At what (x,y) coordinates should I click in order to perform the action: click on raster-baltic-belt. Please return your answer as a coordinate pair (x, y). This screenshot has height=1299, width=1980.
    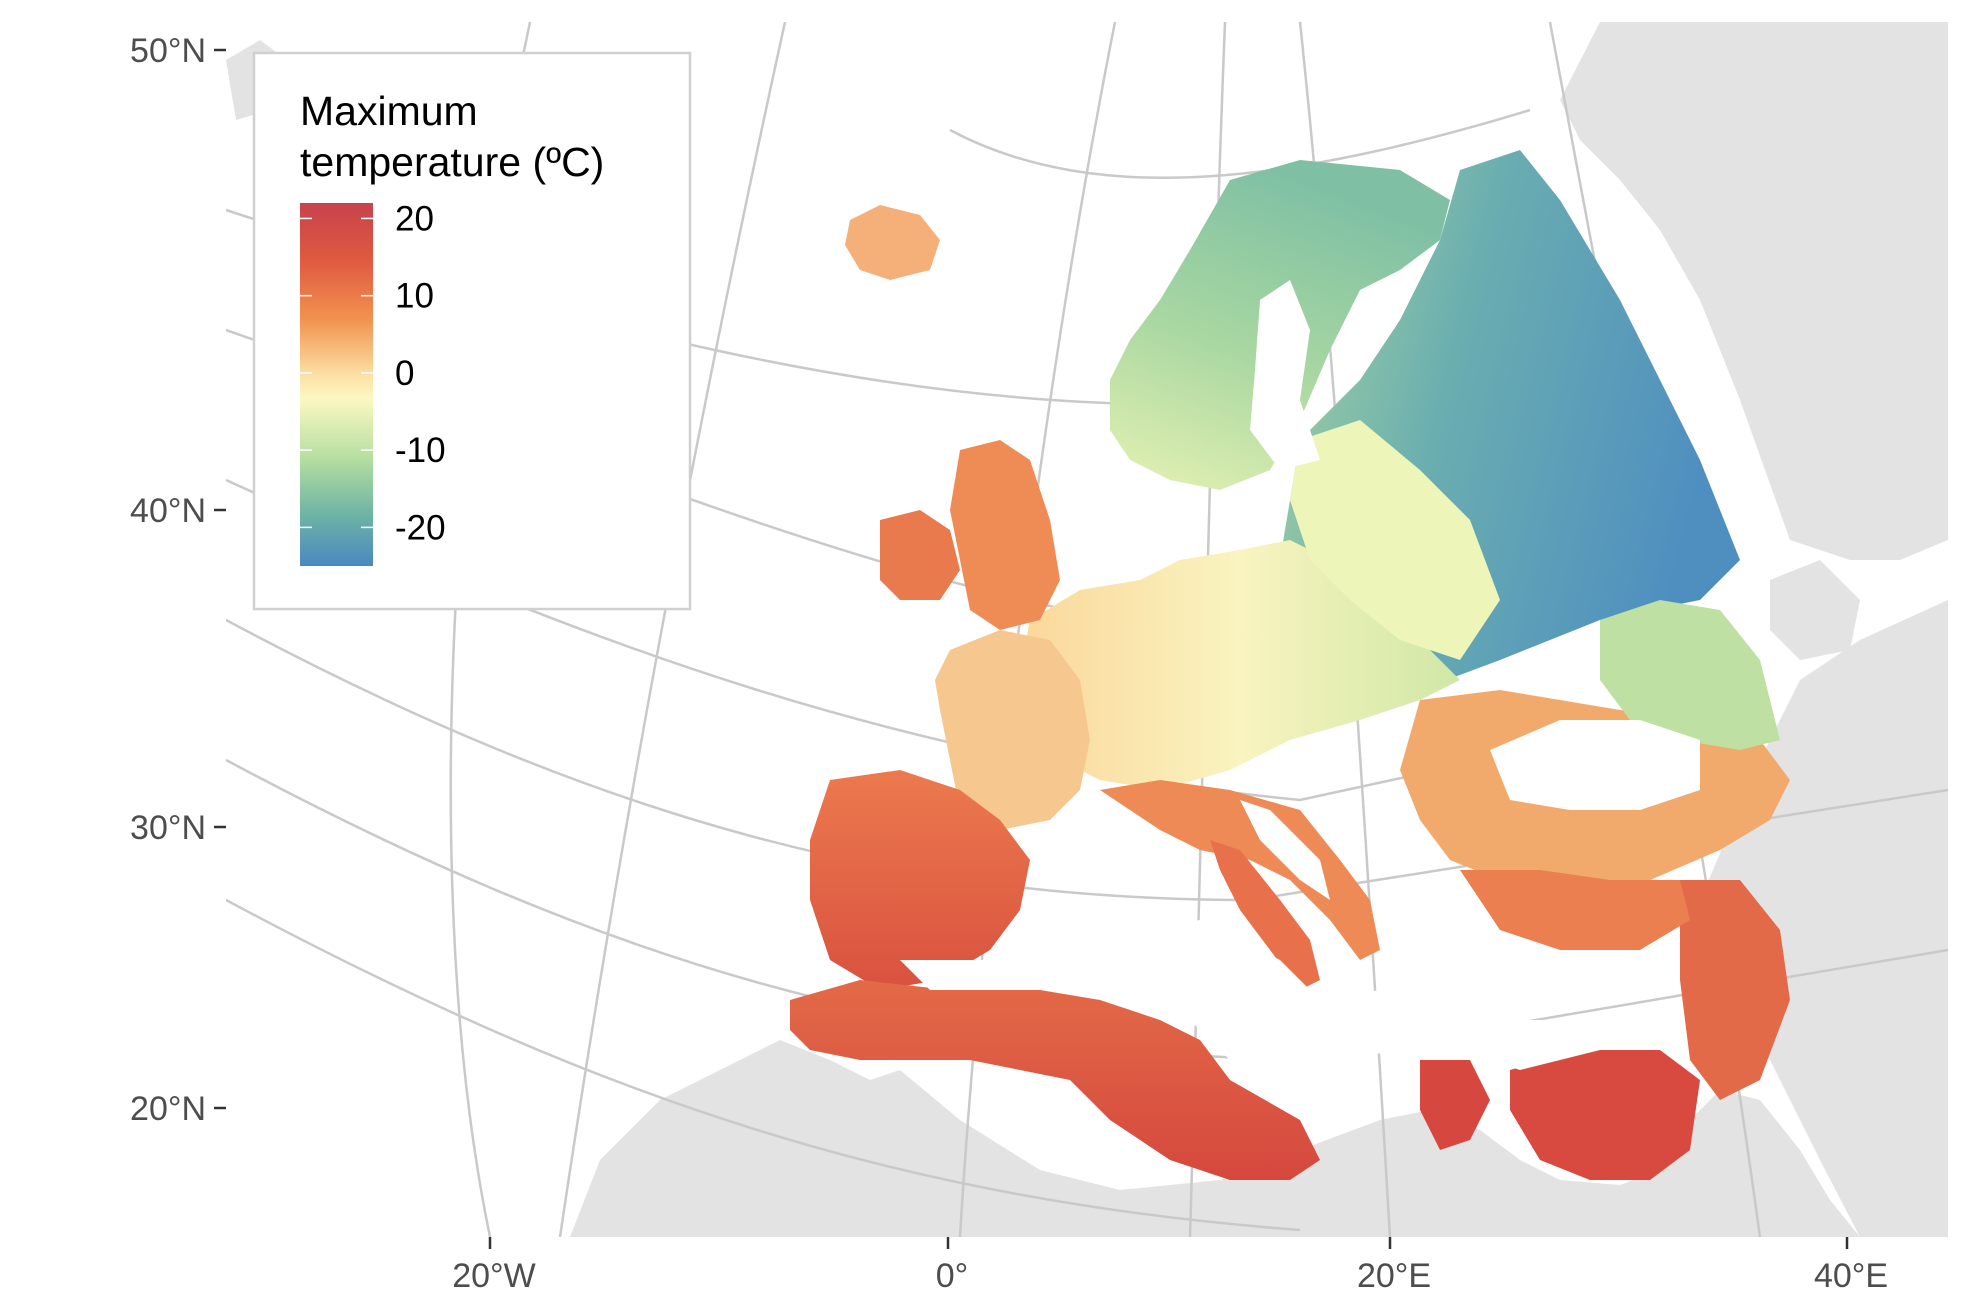
    Looking at the image, I should click on (1395, 540).